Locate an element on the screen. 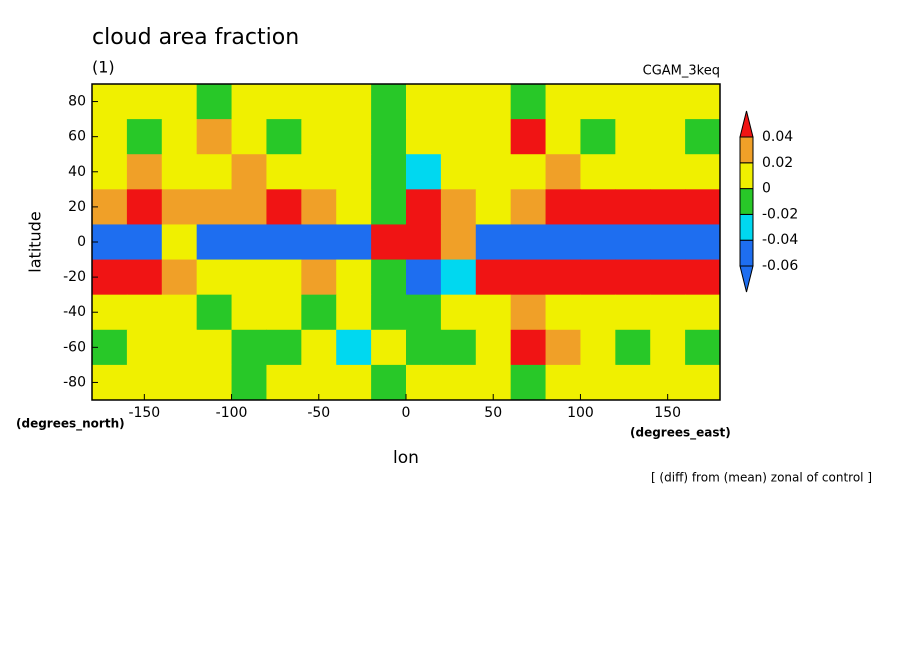  subtitle: (1) is located at coordinates (103, 67).